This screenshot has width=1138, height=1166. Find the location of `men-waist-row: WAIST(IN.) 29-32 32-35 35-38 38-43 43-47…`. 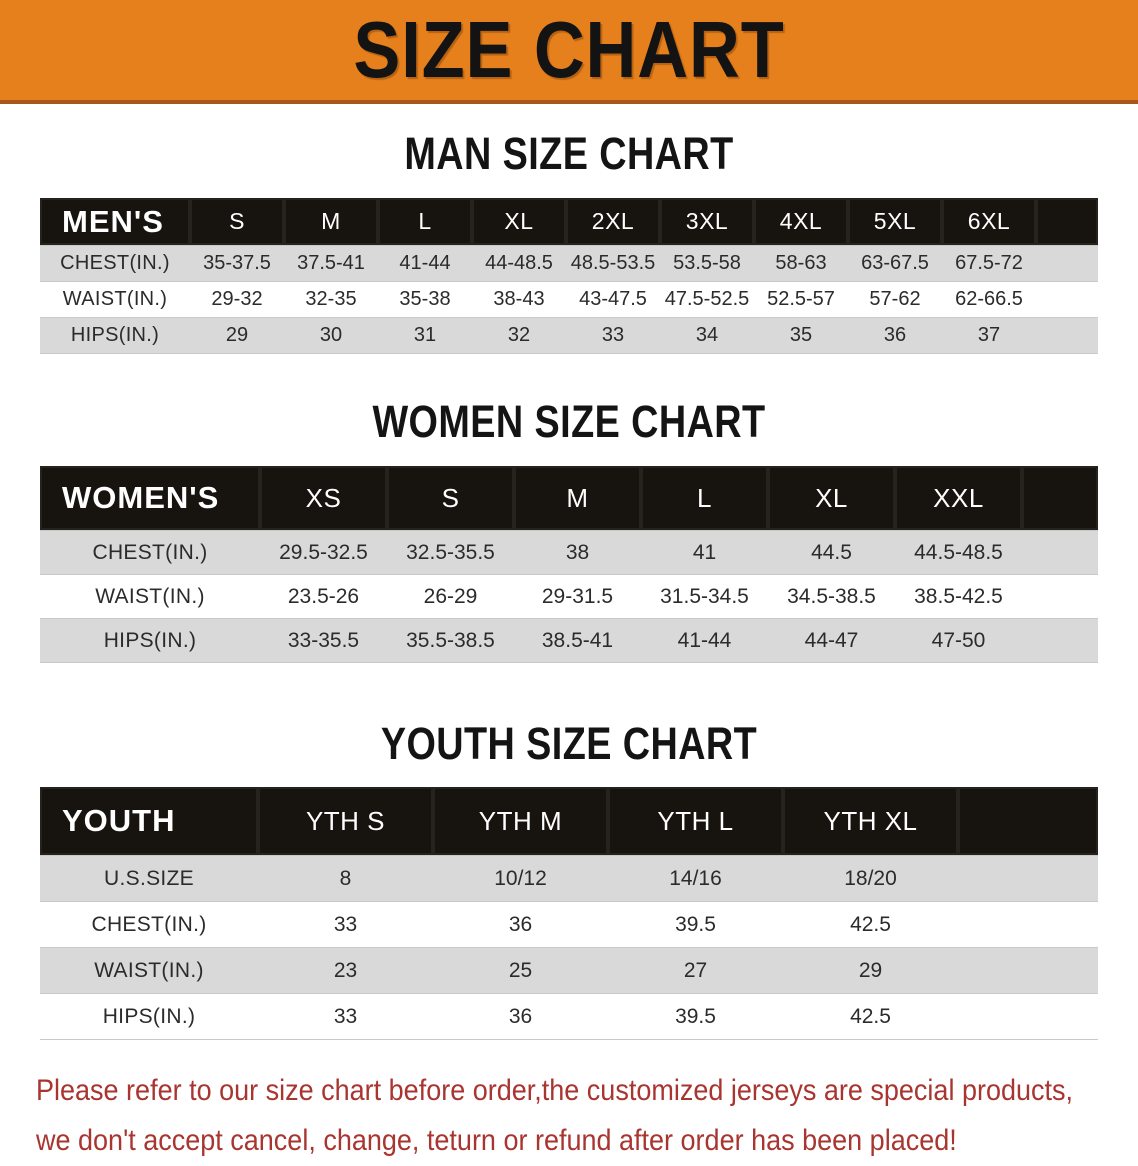

men-waist-row: WAIST(IN.) 29-32 32-35 35-38 38-43 43-47… is located at coordinates (569, 299).